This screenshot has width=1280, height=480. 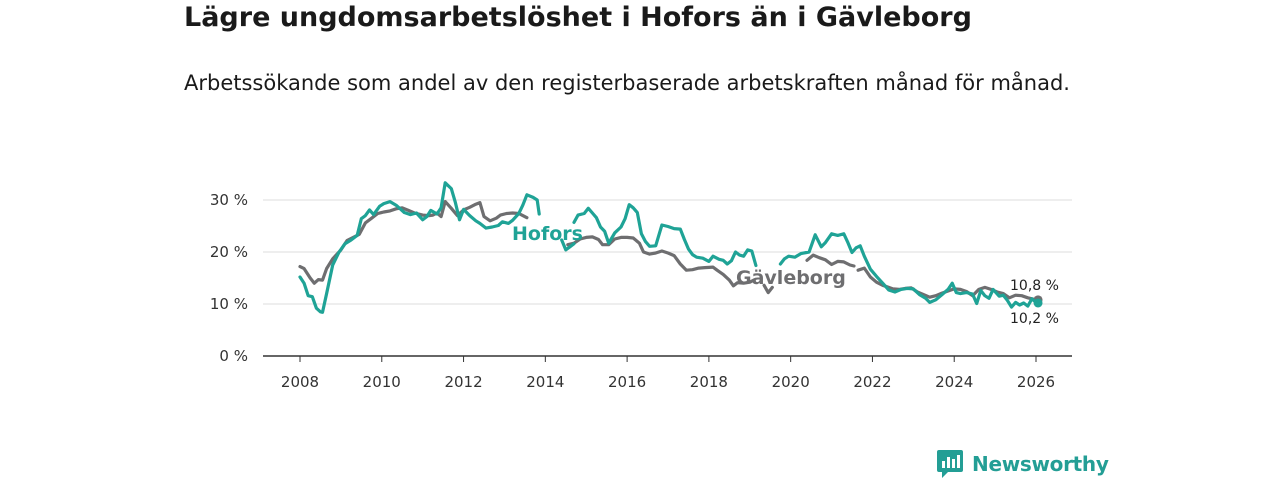 What do you see at coordinates (229, 304) in the screenshot?
I see `y-tick-label: 10 %` at bounding box center [229, 304].